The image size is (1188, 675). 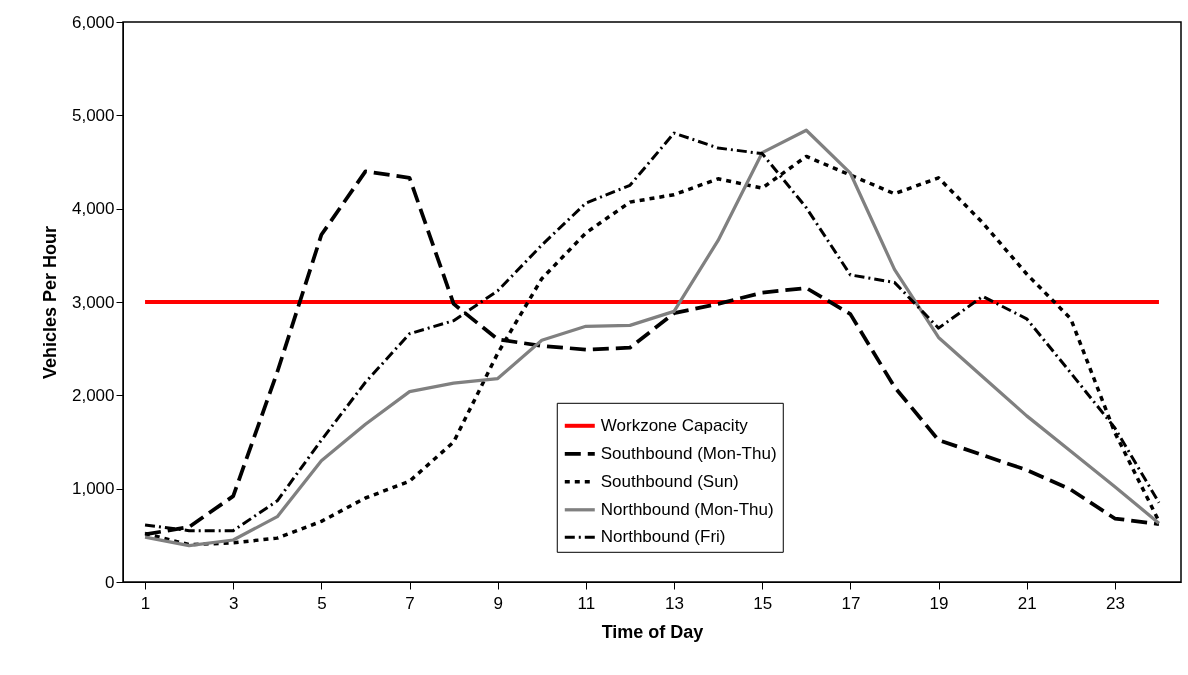 What do you see at coordinates (93, 115) in the screenshot?
I see `y-tick-label: 5,000` at bounding box center [93, 115].